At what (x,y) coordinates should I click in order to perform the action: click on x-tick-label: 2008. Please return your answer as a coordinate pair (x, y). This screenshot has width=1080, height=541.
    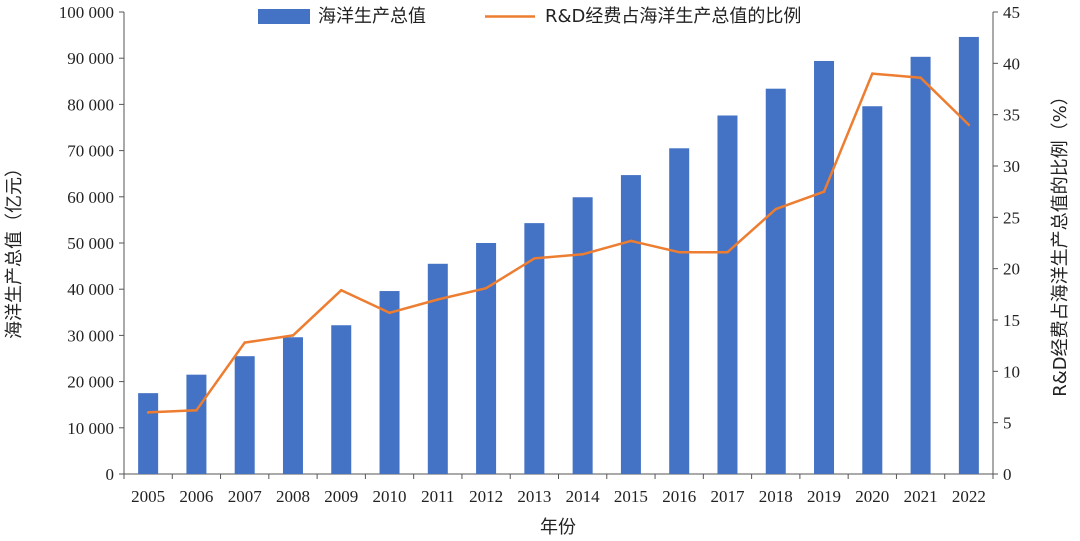
    Looking at the image, I should click on (293, 496).